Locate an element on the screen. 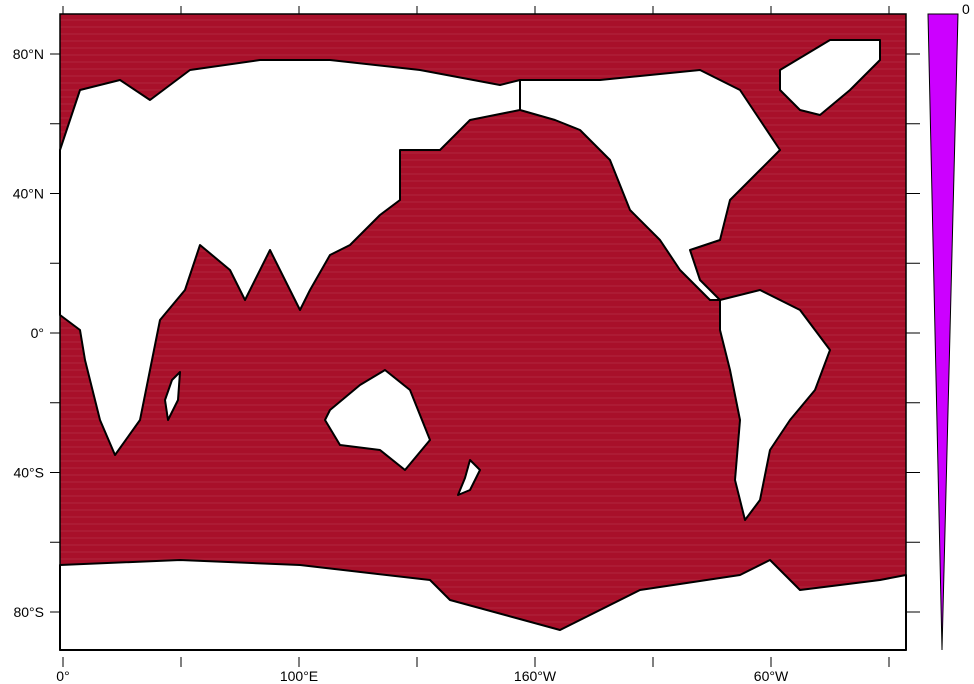 Image resolution: width=974 pixels, height=684 pixels. landmass-south-america is located at coordinates (775, 405).